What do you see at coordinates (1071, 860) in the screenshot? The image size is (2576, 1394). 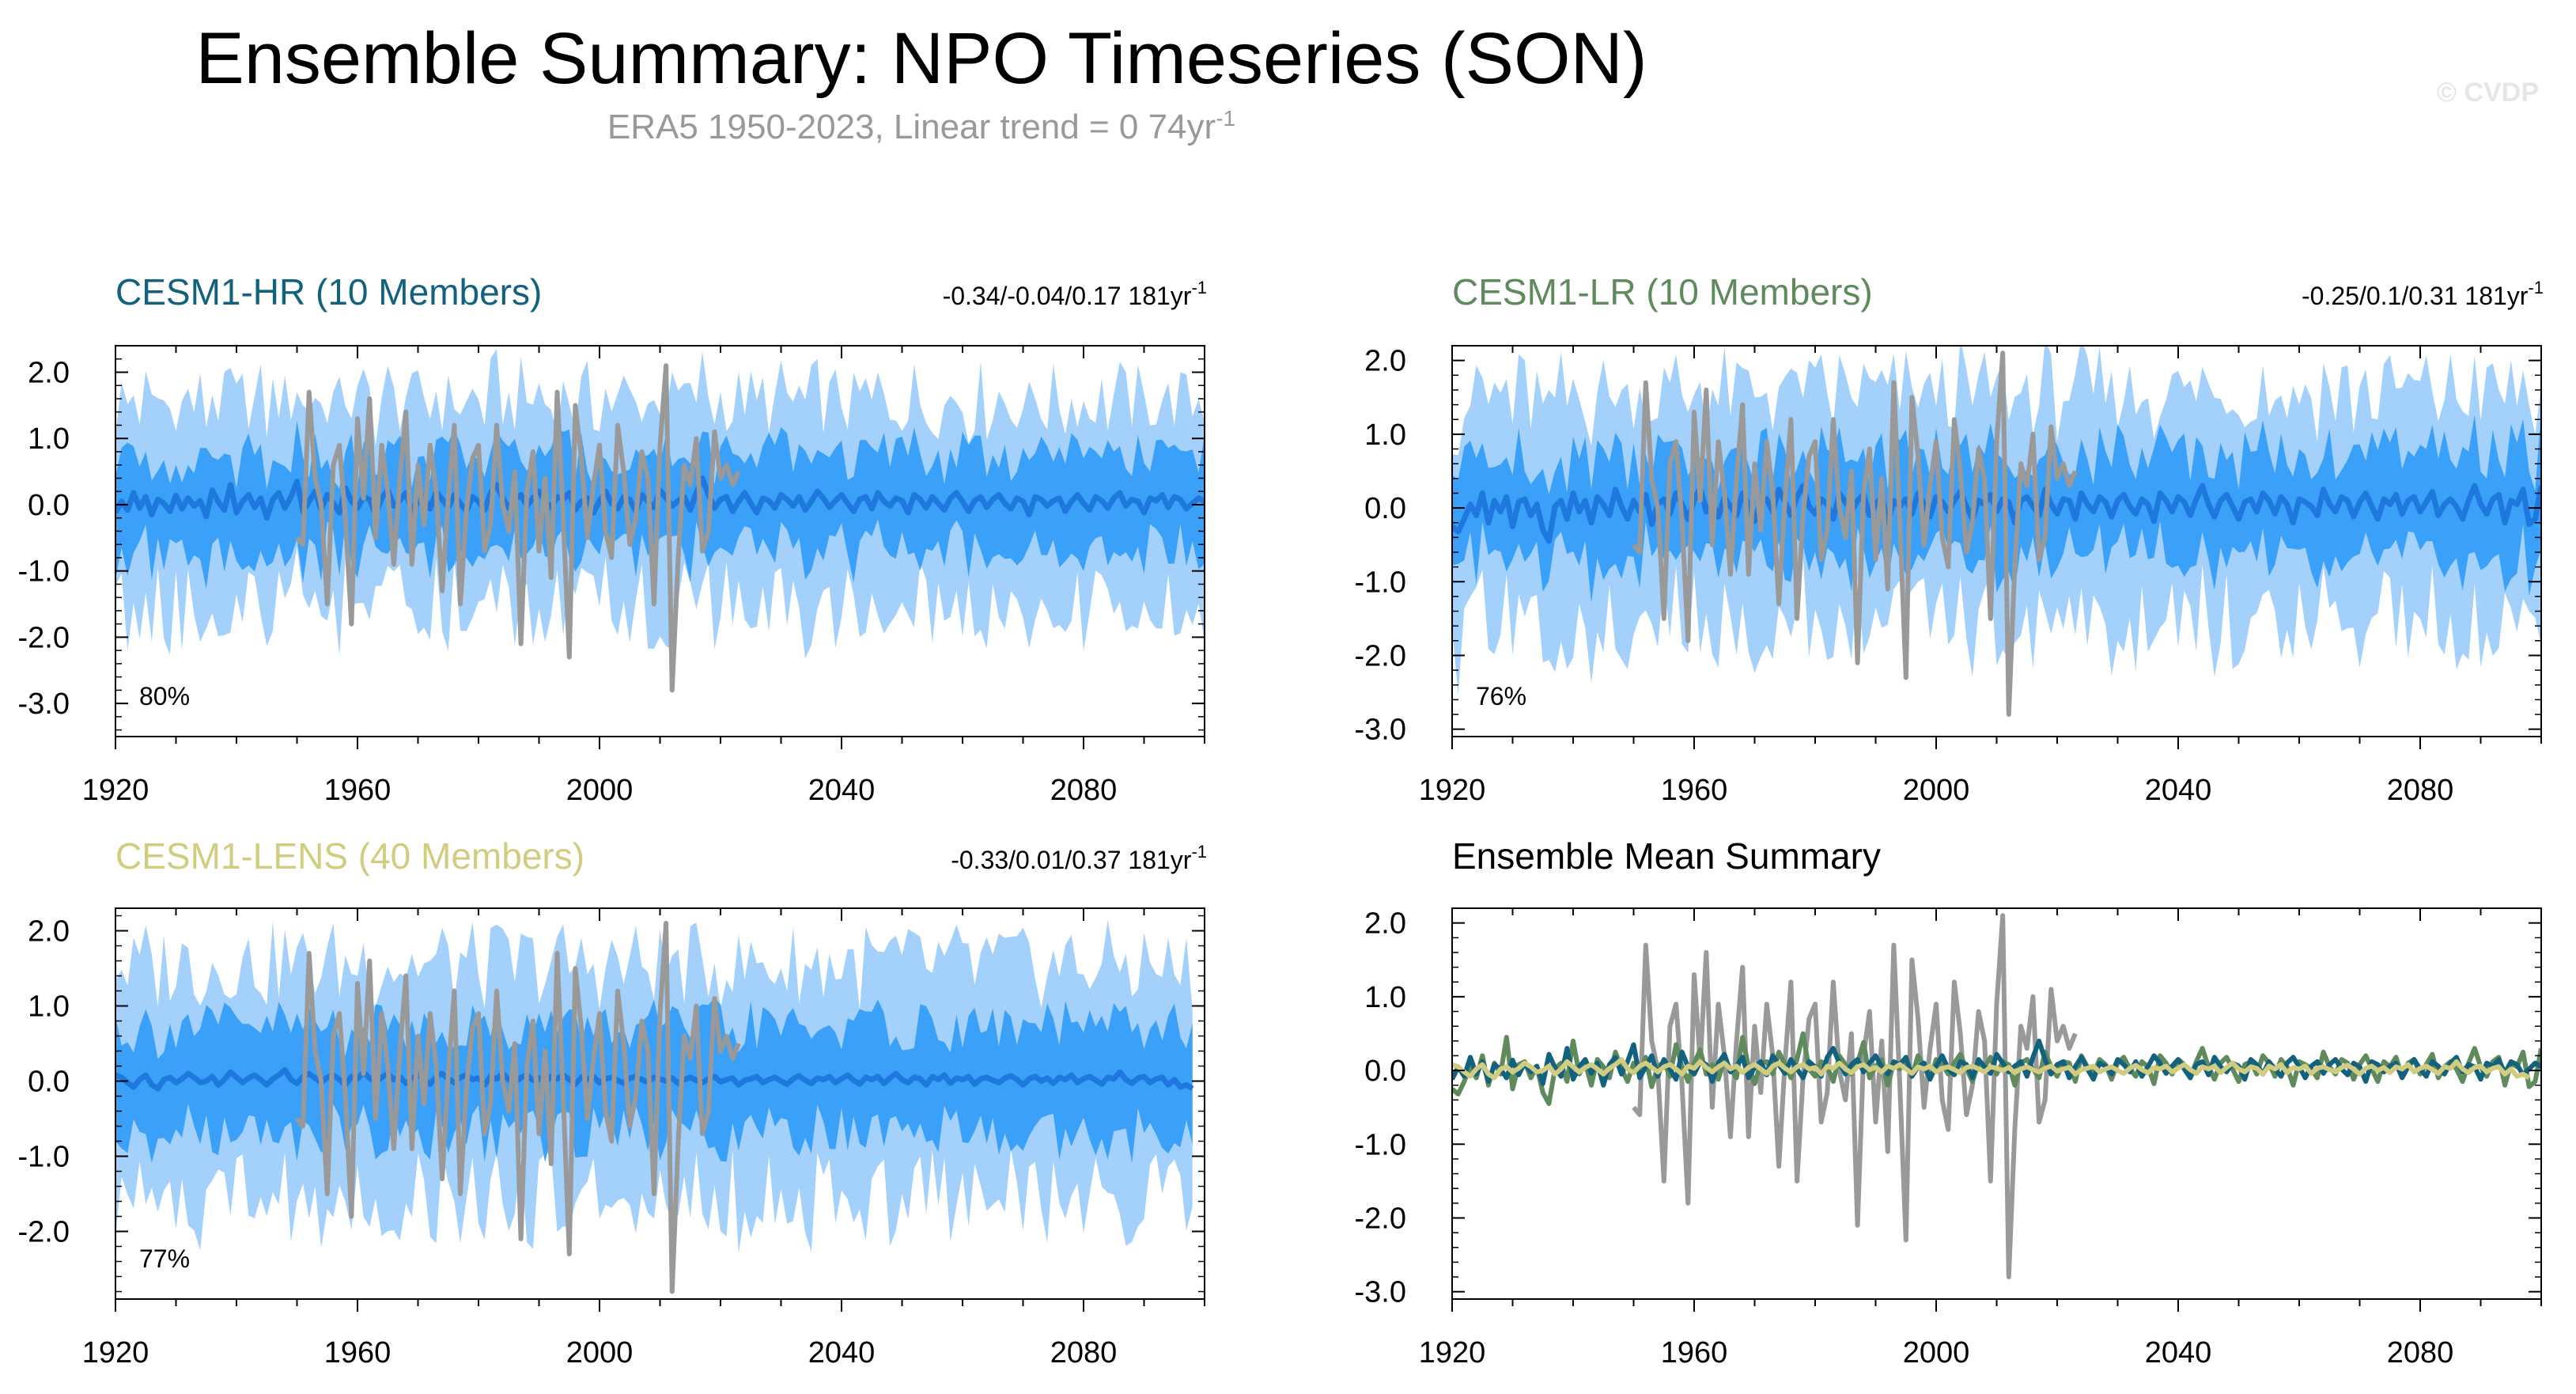 I see `panel-stats-text: -0.33/0.01/0.37 181yr` at bounding box center [1071, 860].